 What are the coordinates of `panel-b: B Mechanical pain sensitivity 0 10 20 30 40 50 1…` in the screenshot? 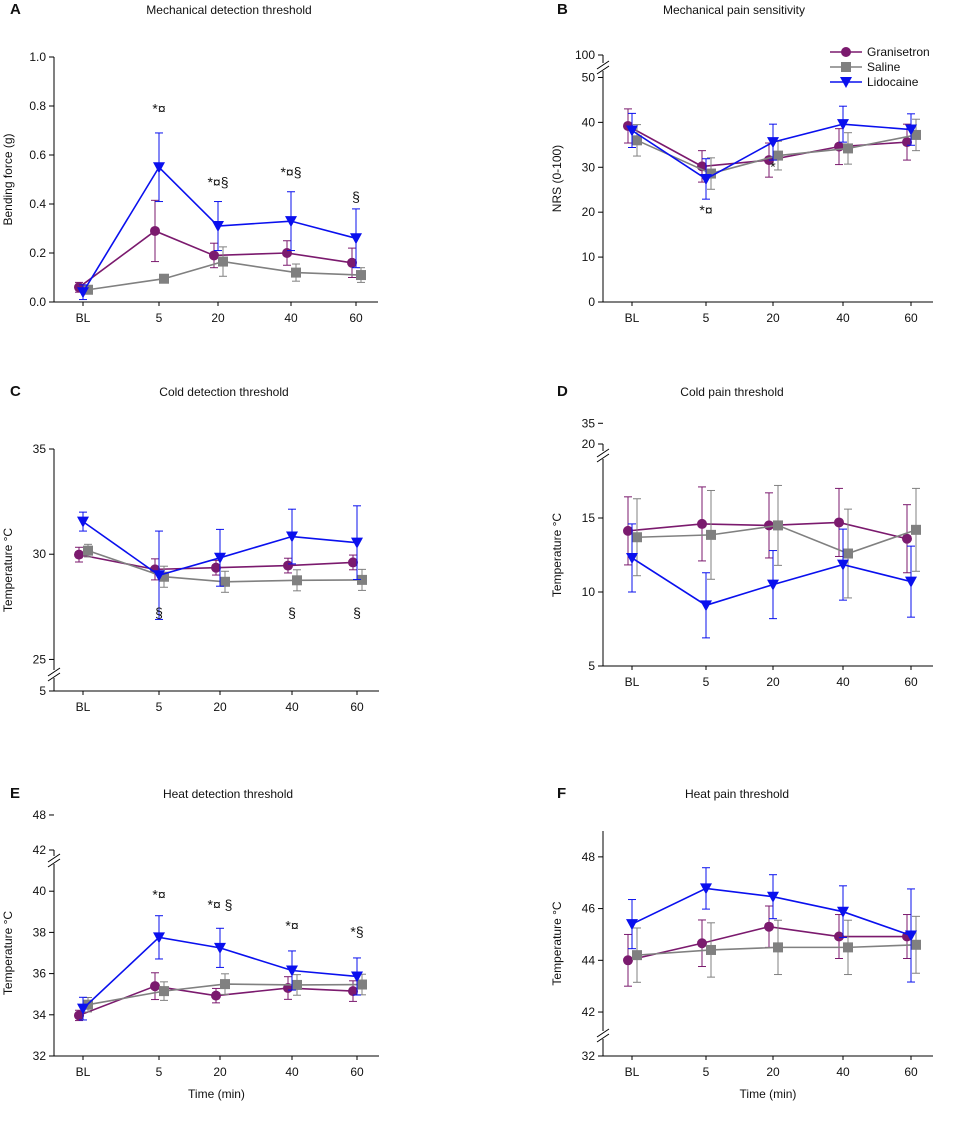 It's located at (741, 163).